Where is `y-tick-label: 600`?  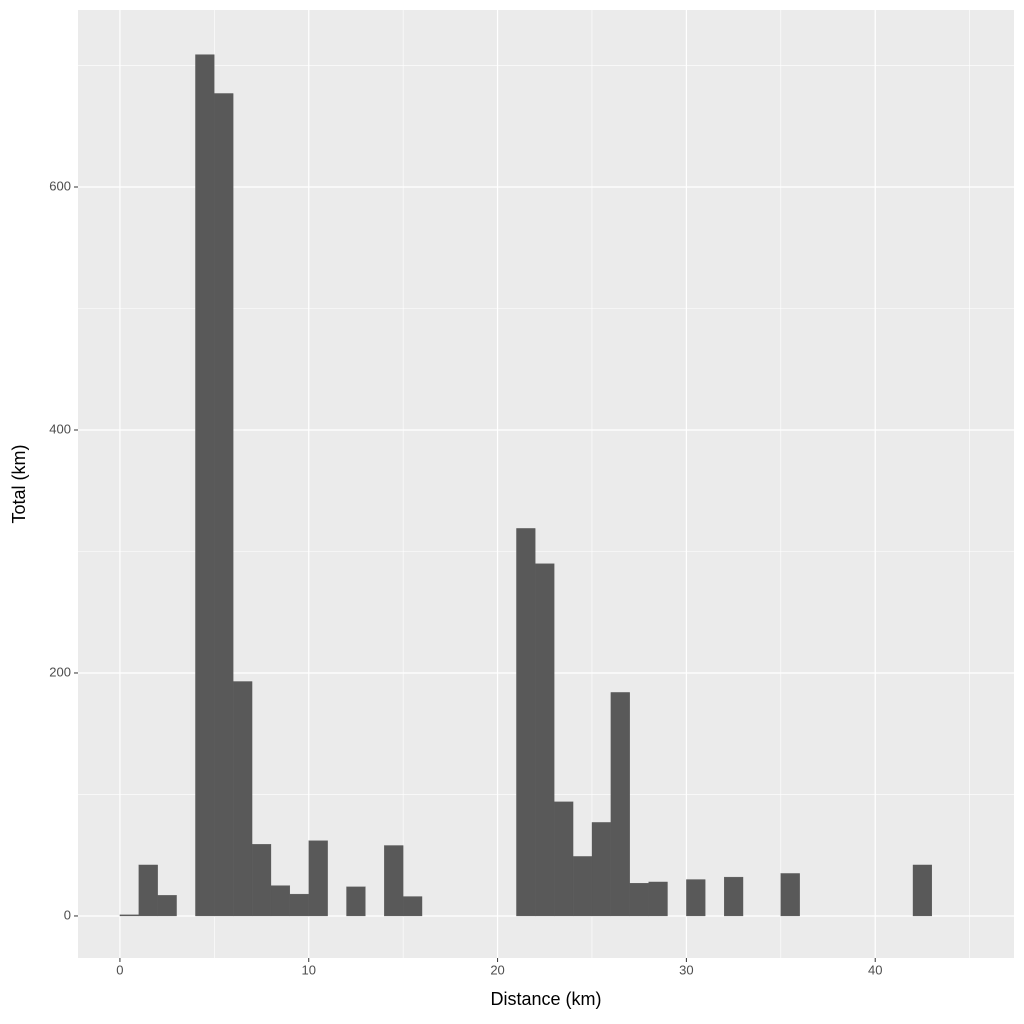 y-tick-label: 600 is located at coordinates (60, 185).